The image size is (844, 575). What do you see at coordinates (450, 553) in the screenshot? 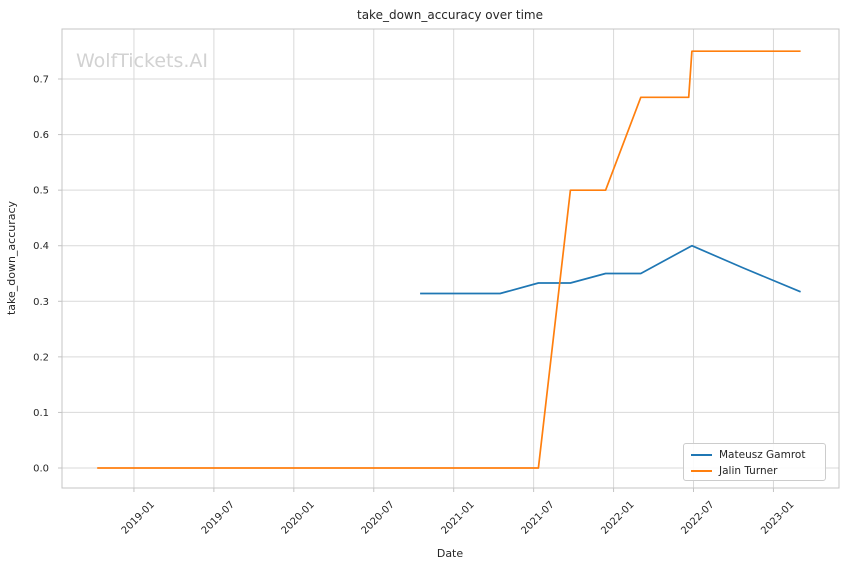
I see `x-axis-label: Date` at bounding box center [450, 553].